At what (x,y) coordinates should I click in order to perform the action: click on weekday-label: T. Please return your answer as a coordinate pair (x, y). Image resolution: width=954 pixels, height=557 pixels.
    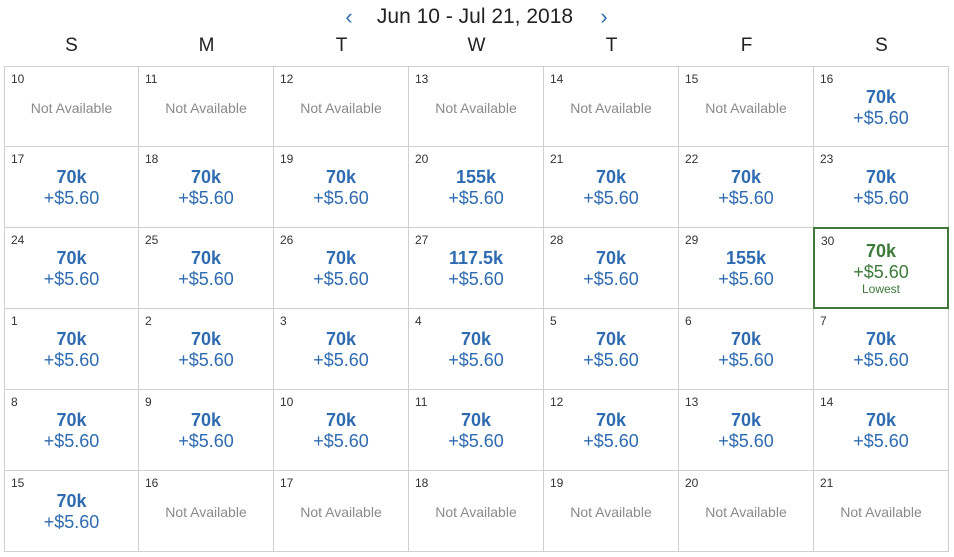
    Looking at the image, I should click on (611, 45).